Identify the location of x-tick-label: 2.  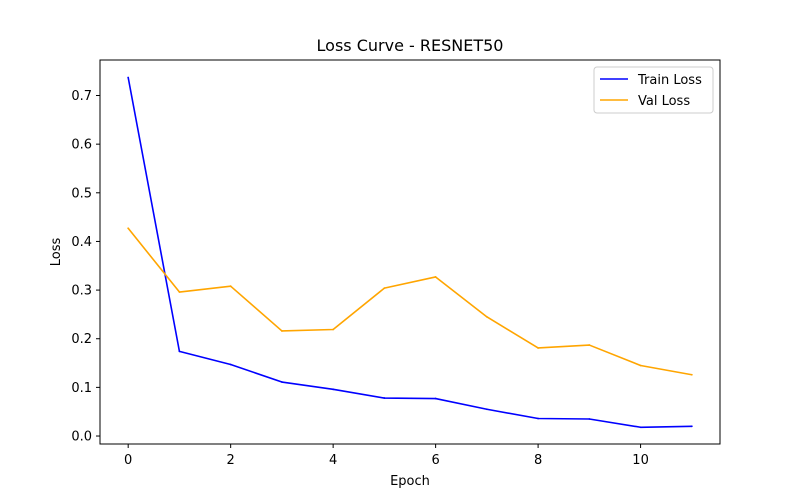
(231, 460).